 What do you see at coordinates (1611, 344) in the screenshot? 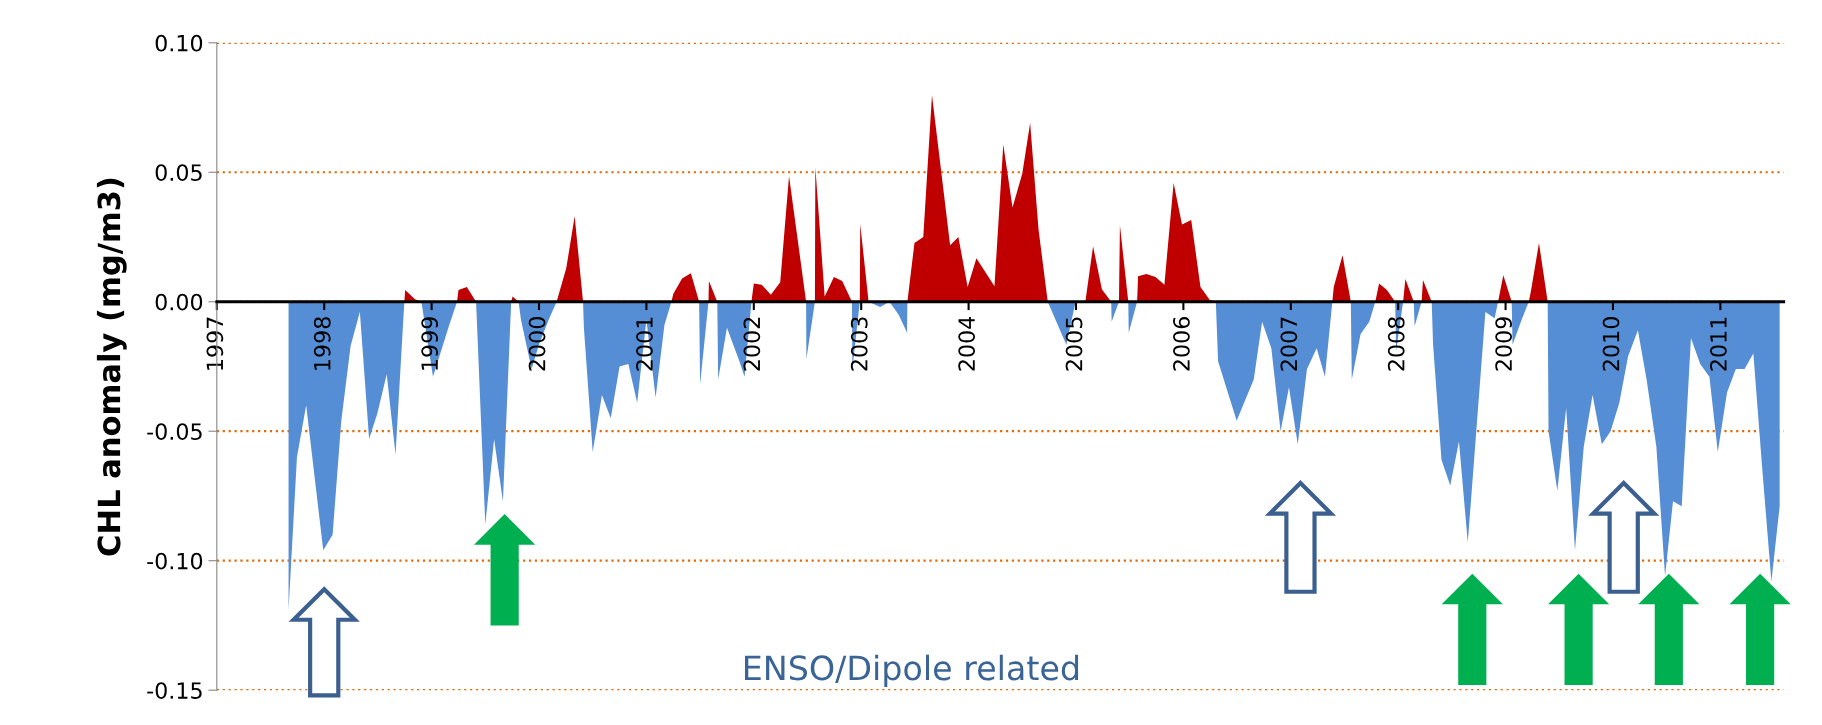
I see `x-tick-label: 2010` at bounding box center [1611, 344].